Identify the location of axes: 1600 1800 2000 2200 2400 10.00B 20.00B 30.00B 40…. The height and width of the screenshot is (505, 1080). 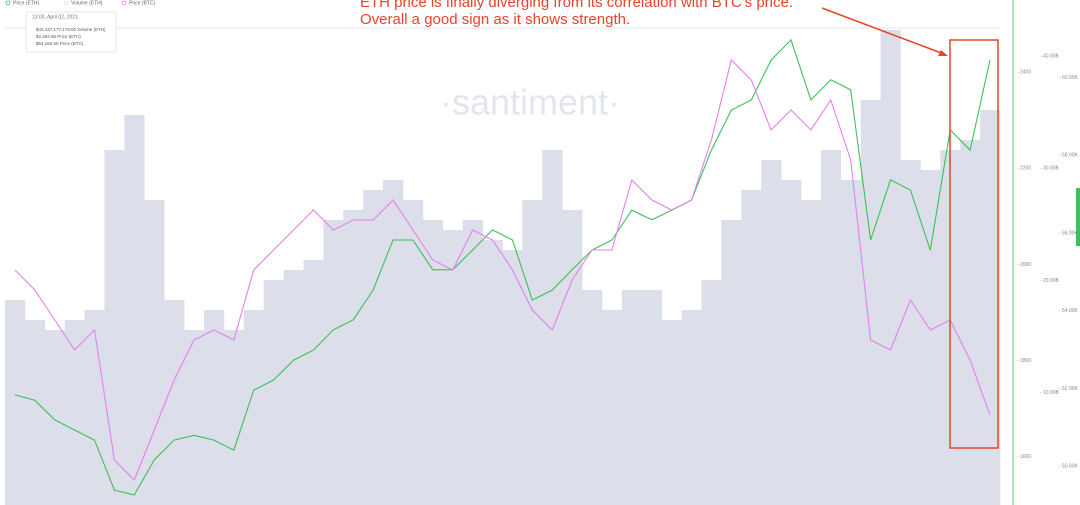
(1048, 261).